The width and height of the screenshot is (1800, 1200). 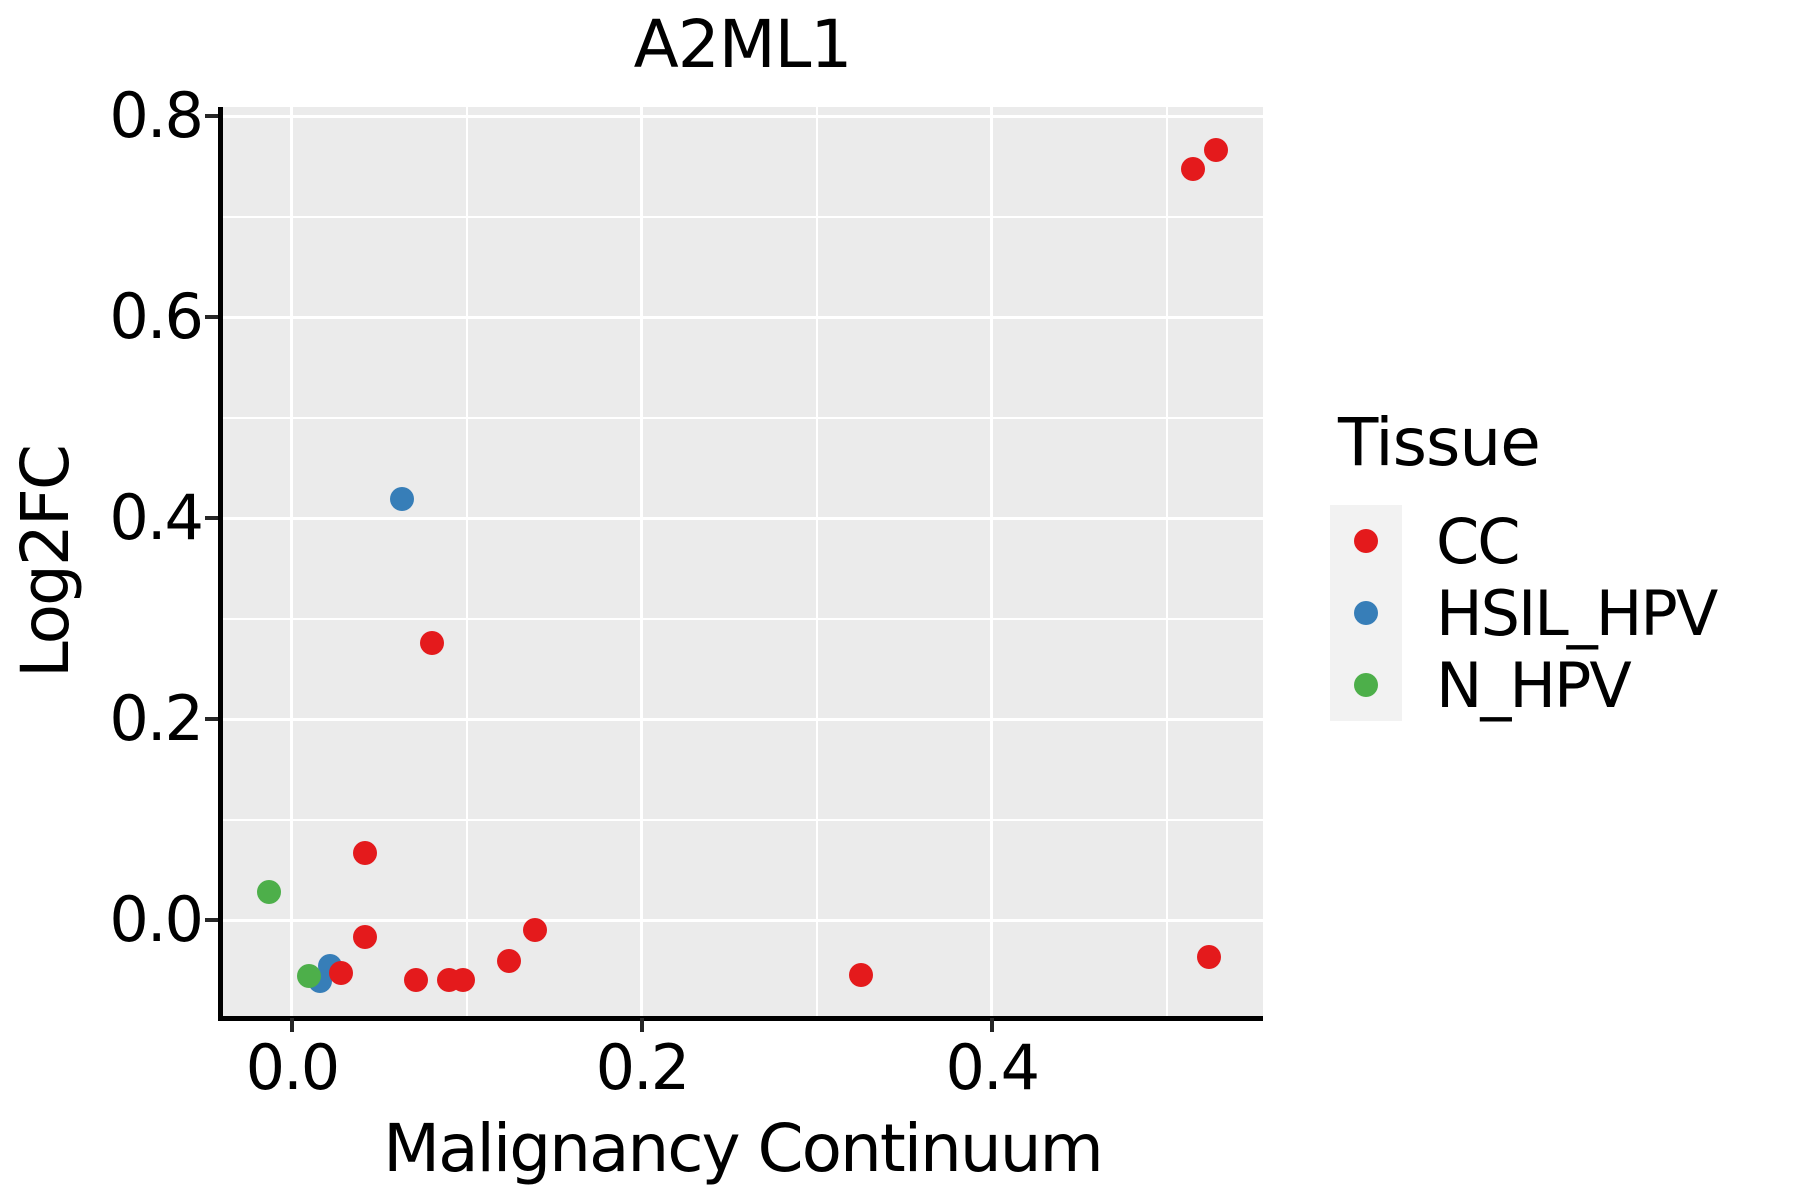 What do you see at coordinates (993, 1067) in the screenshot?
I see `x-tick-label: 0.4` at bounding box center [993, 1067].